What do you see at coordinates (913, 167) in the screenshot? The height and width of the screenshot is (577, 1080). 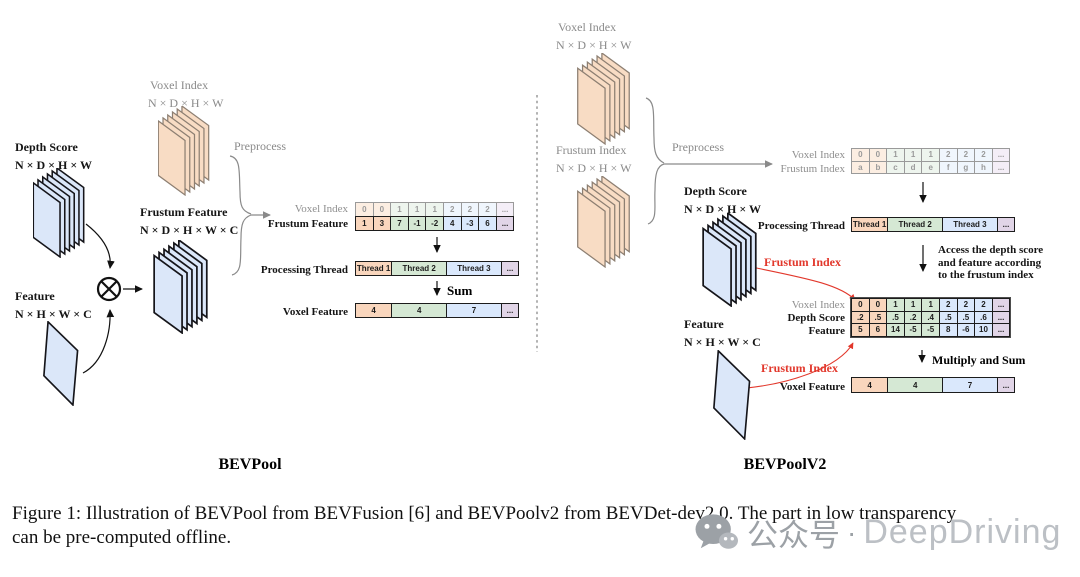 I see `table-cell: d` at bounding box center [913, 167].